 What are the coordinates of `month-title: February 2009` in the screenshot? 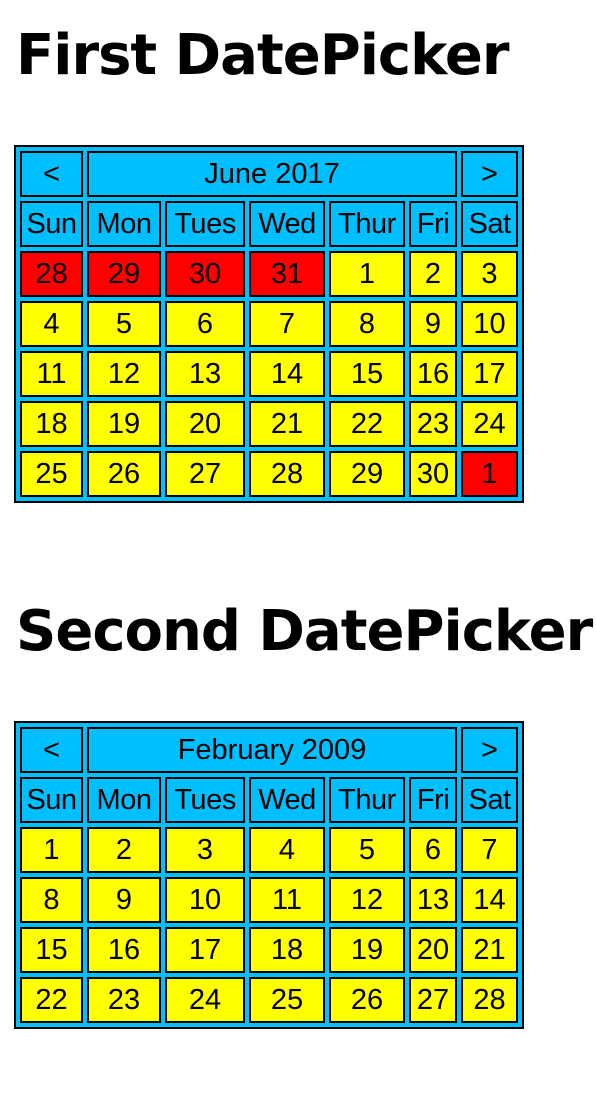 It's located at (272, 750).